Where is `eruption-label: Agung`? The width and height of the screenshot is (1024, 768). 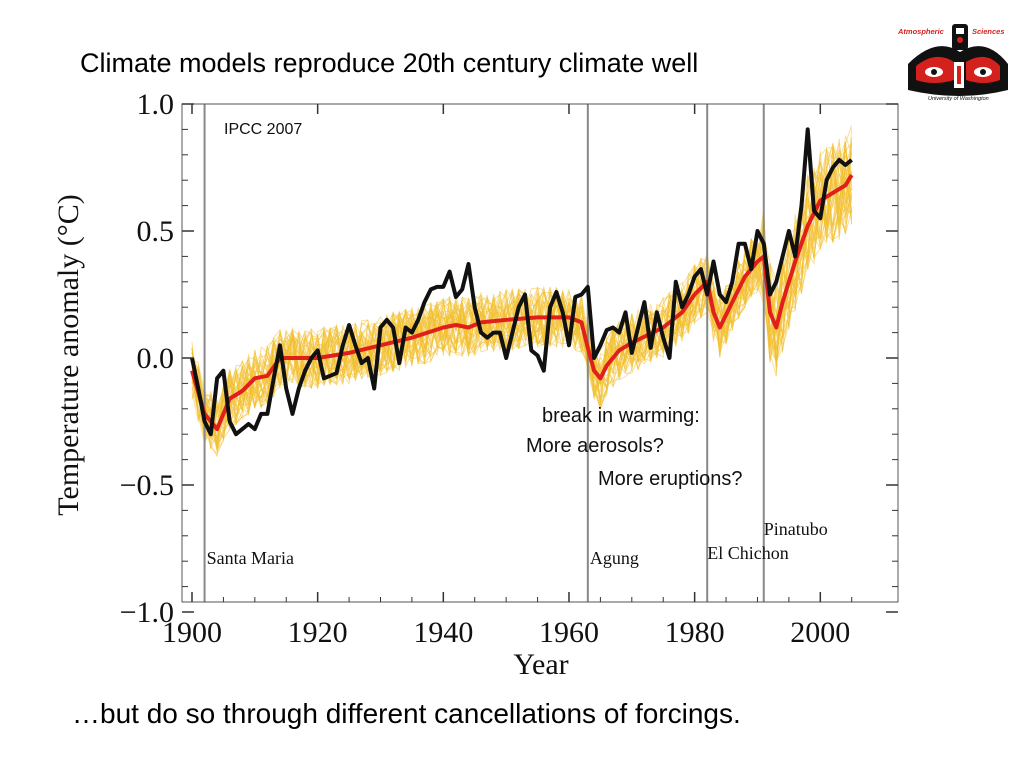
eruption-label: Agung is located at coordinates (614, 558).